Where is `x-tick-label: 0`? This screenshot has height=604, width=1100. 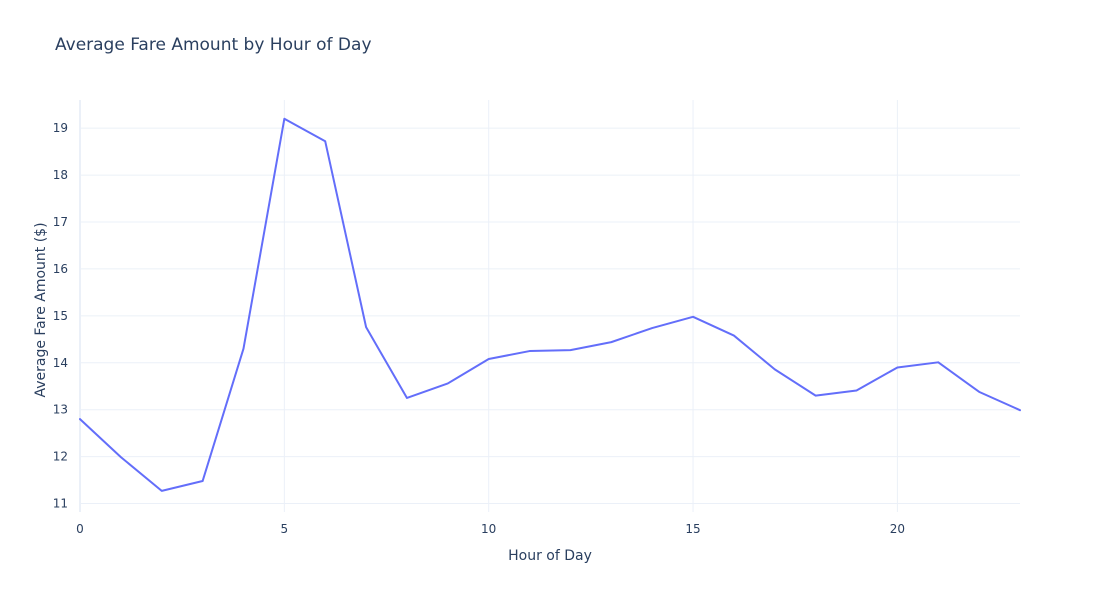
x-tick-label: 0 is located at coordinates (80, 529).